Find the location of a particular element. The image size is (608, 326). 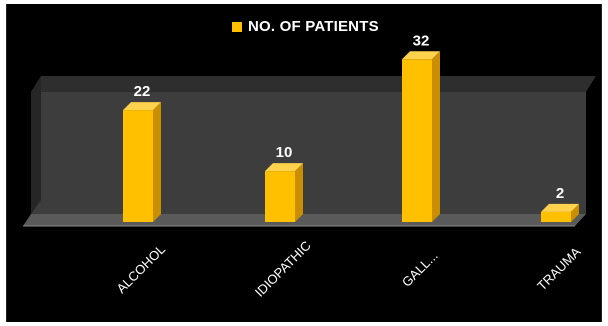

chart-legend: NO. OF PATIENTS is located at coordinates (305, 26).